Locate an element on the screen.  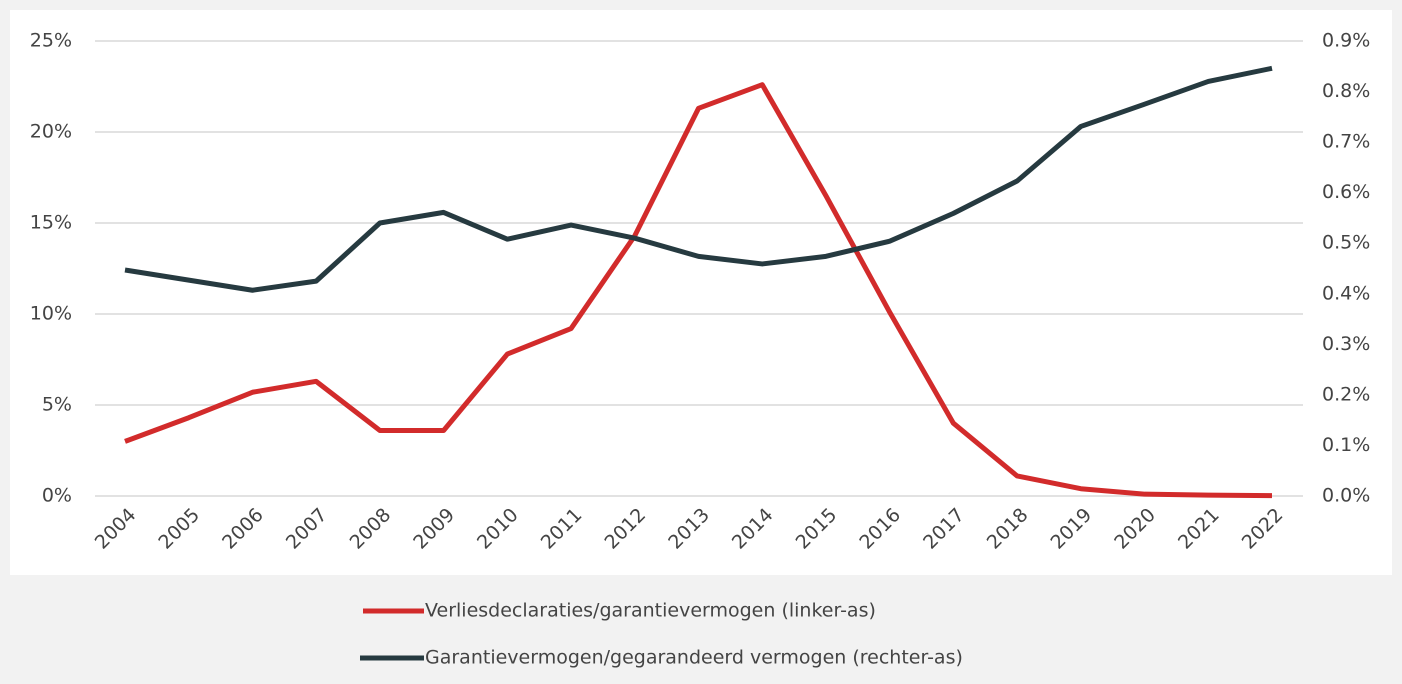
y-tick-label: 25% is located at coordinates (51, 41).